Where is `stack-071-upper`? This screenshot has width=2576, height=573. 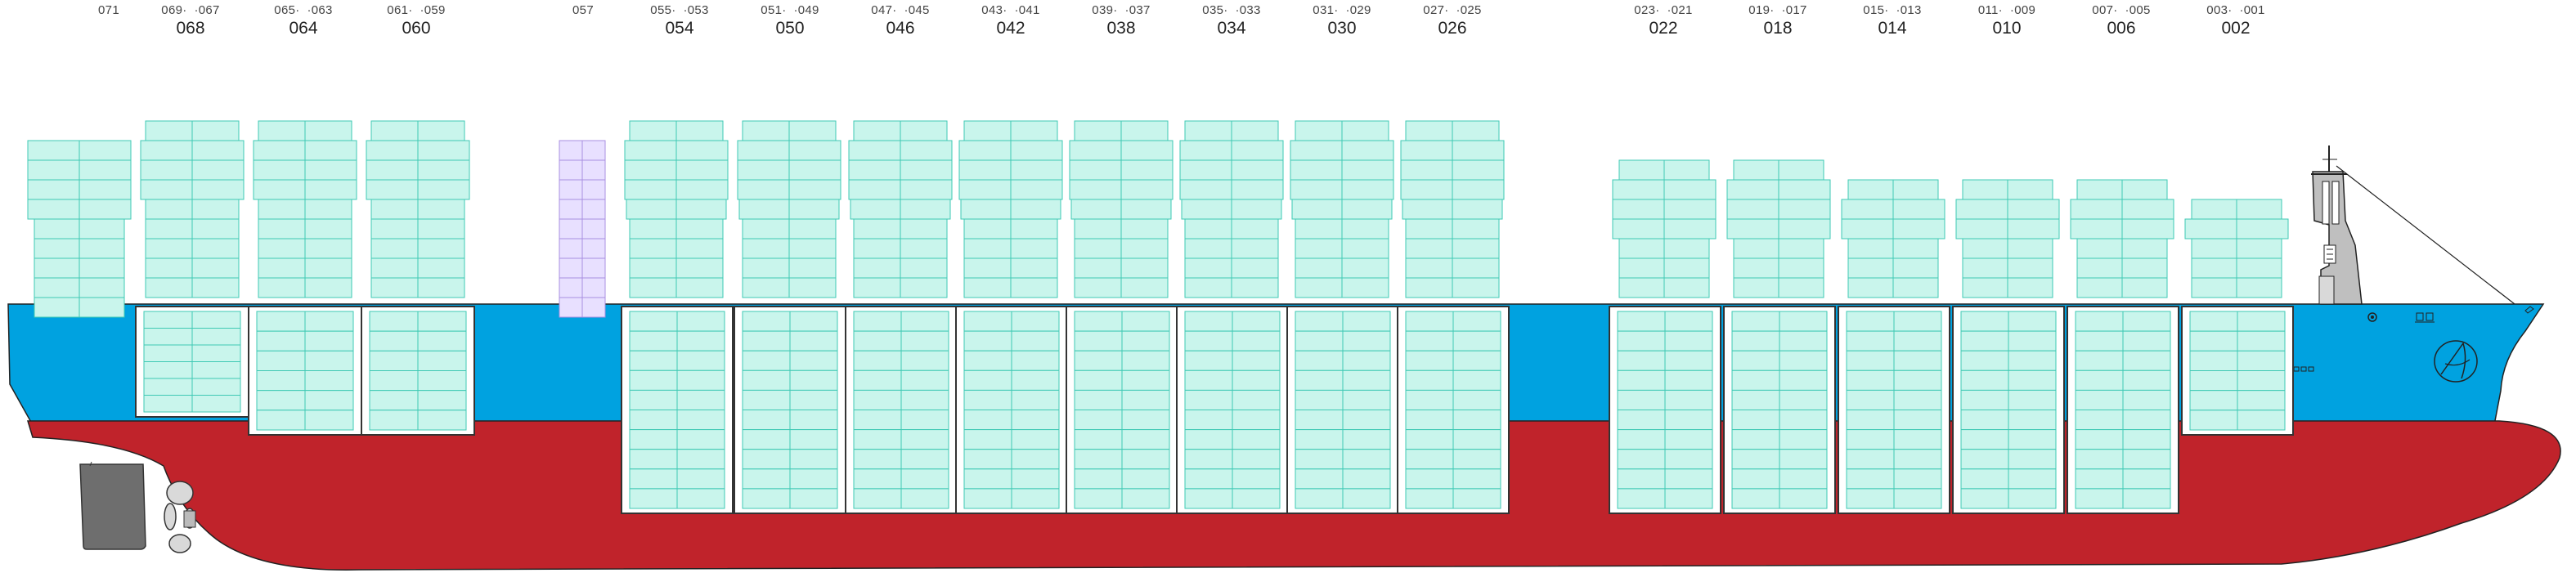
stack-071-upper is located at coordinates (80, 180).